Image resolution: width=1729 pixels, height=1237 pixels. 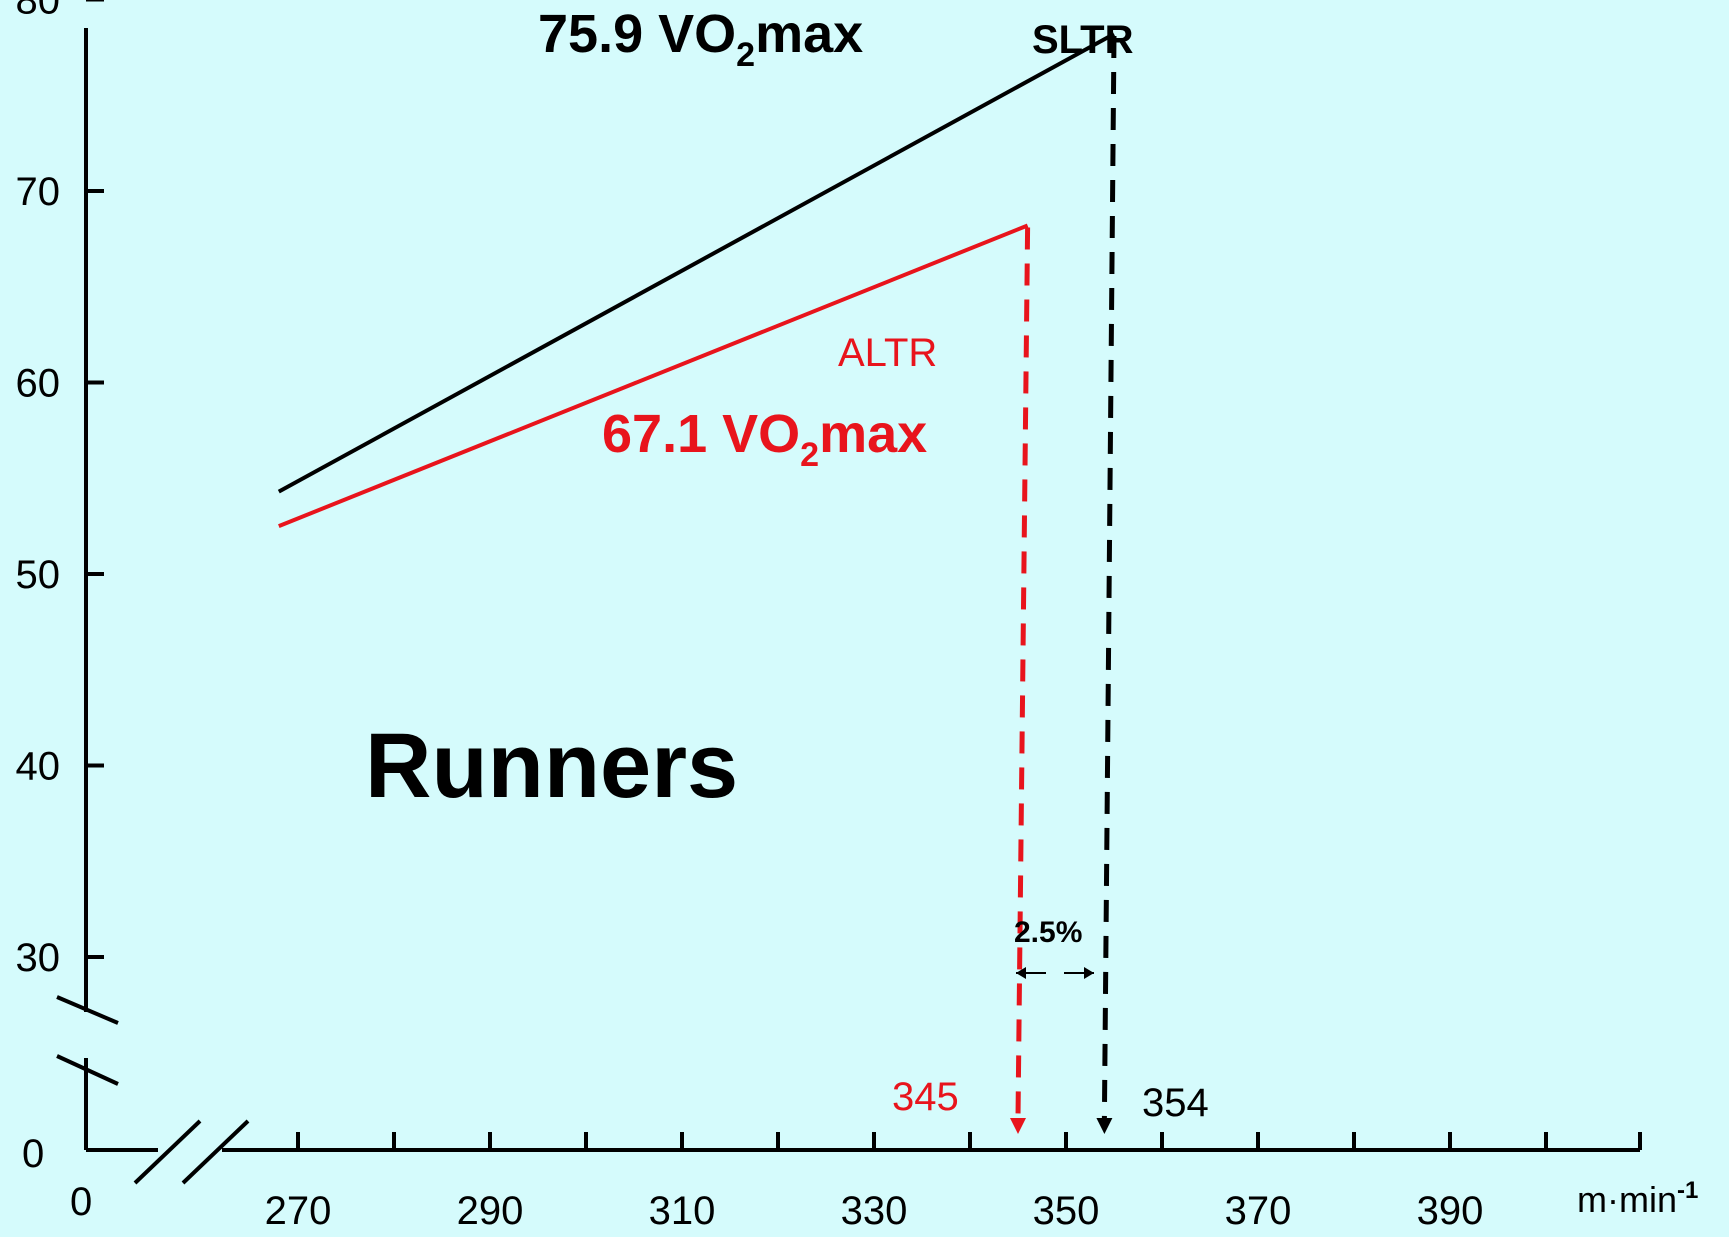 What do you see at coordinates (490, 1210) in the screenshot?
I see `x-tick-label: 290` at bounding box center [490, 1210].